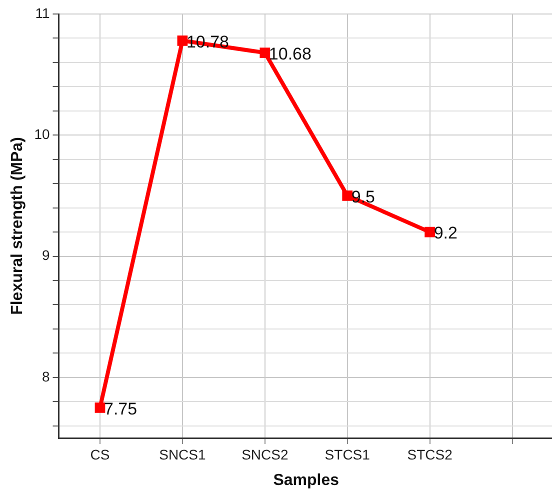  What do you see at coordinates (100, 454) in the screenshot?
I see `x-tick-label: CS` at bounding box center [100, 454].